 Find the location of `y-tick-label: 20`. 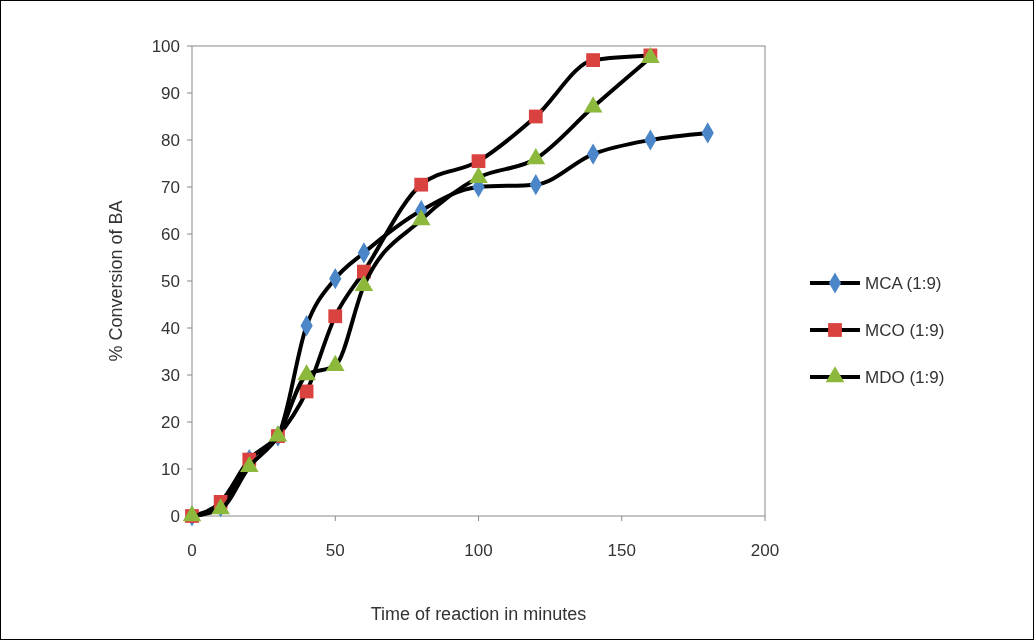

y-tick-label: 20 is located at coordinates (170, 422).